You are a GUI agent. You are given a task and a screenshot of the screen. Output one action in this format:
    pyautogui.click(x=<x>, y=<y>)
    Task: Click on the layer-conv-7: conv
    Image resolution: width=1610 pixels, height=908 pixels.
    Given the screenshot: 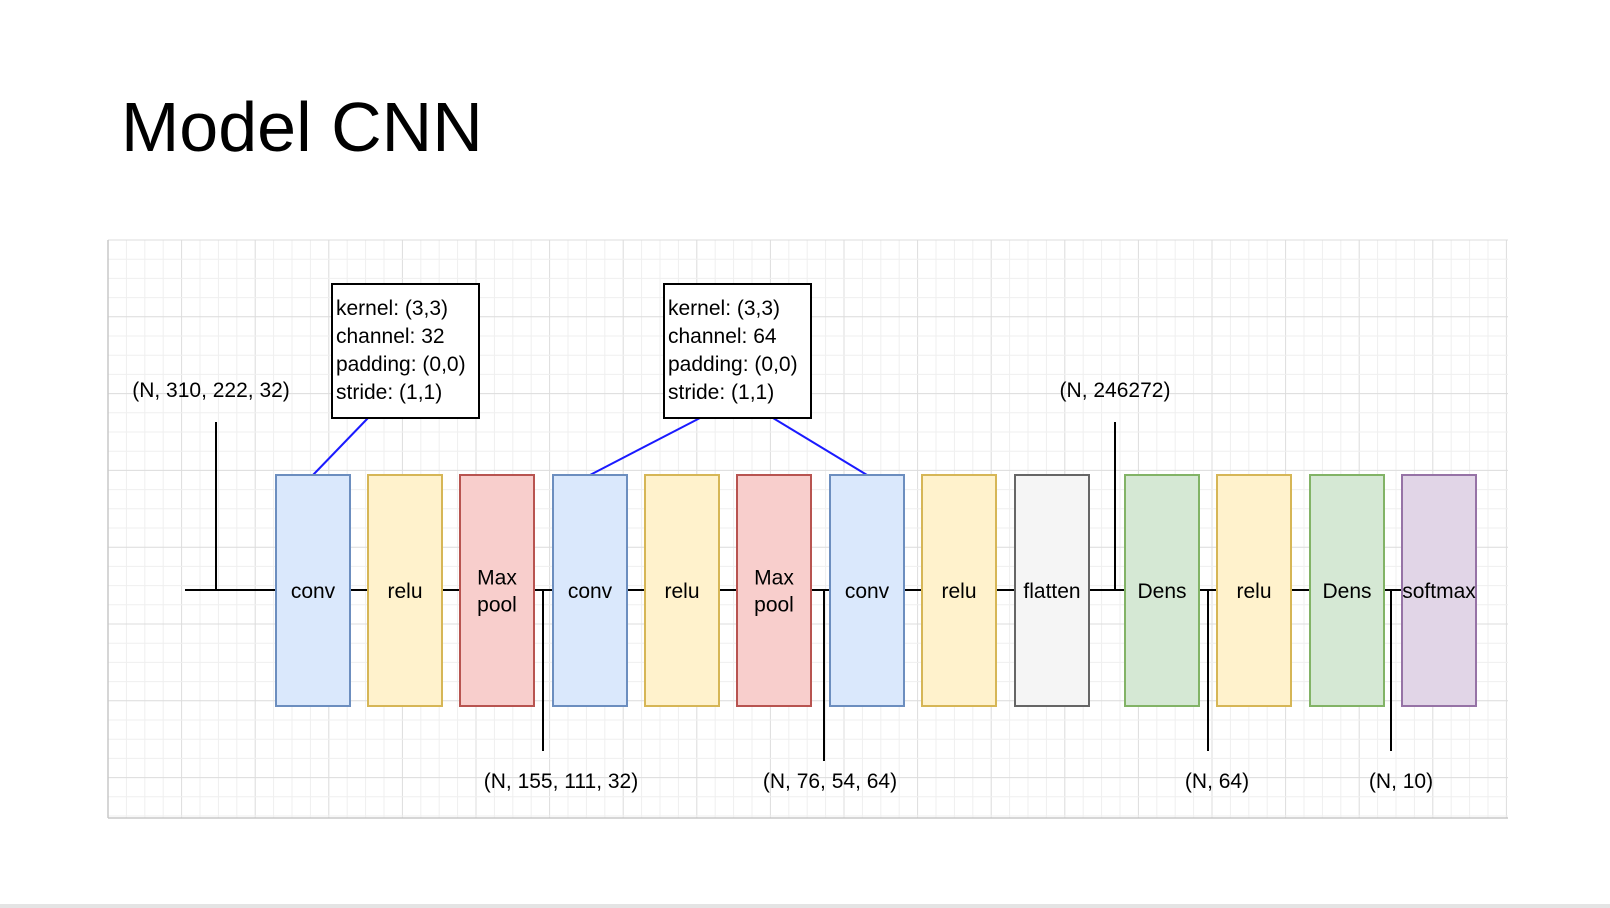 What is the action you would take?
    pyautogui.click(x=867, y=590)
    